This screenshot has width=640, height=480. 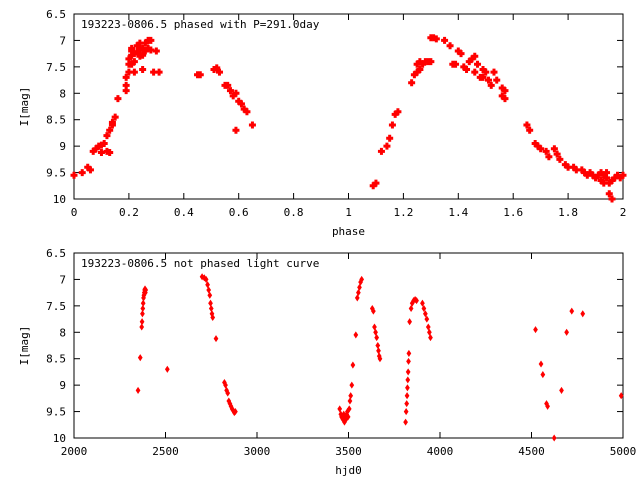 What do you see at coordinates (56, 359) in the screenshot?
I see `y-tick-label: 8.5` at bounding box center [56, 359].